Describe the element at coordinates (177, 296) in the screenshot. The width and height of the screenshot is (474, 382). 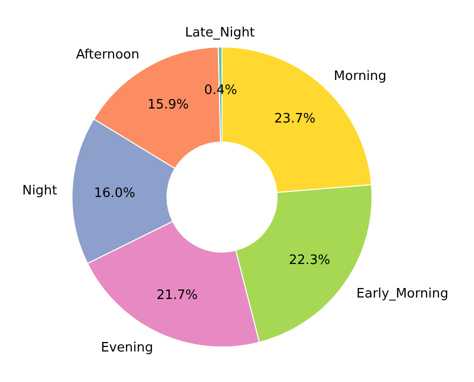
I see `data-label: 21.7%` at that location.